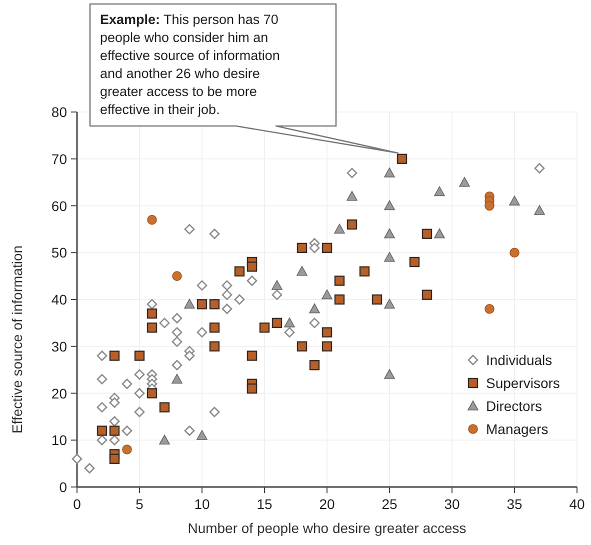 This screenshot has width=591, height=545. What do you see at coordinates (59, 158) in the screenshot?
I see `y-tick-label: 70` at bounding box center [59, 158].